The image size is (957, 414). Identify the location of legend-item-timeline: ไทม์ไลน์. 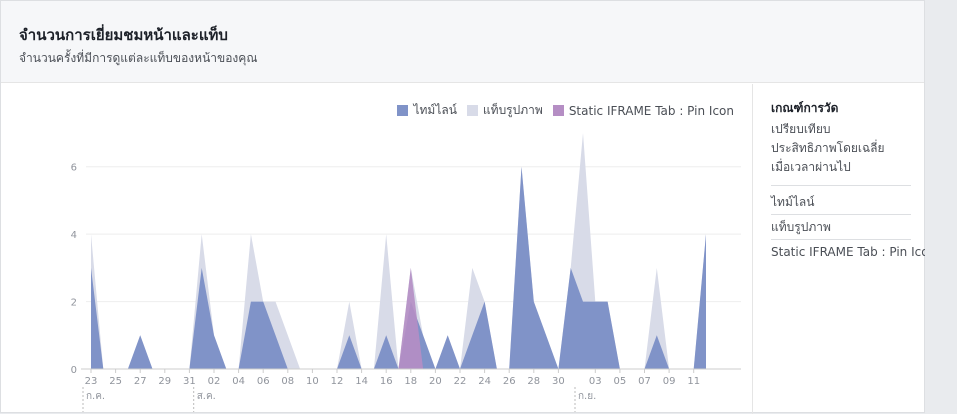
(427, 110).